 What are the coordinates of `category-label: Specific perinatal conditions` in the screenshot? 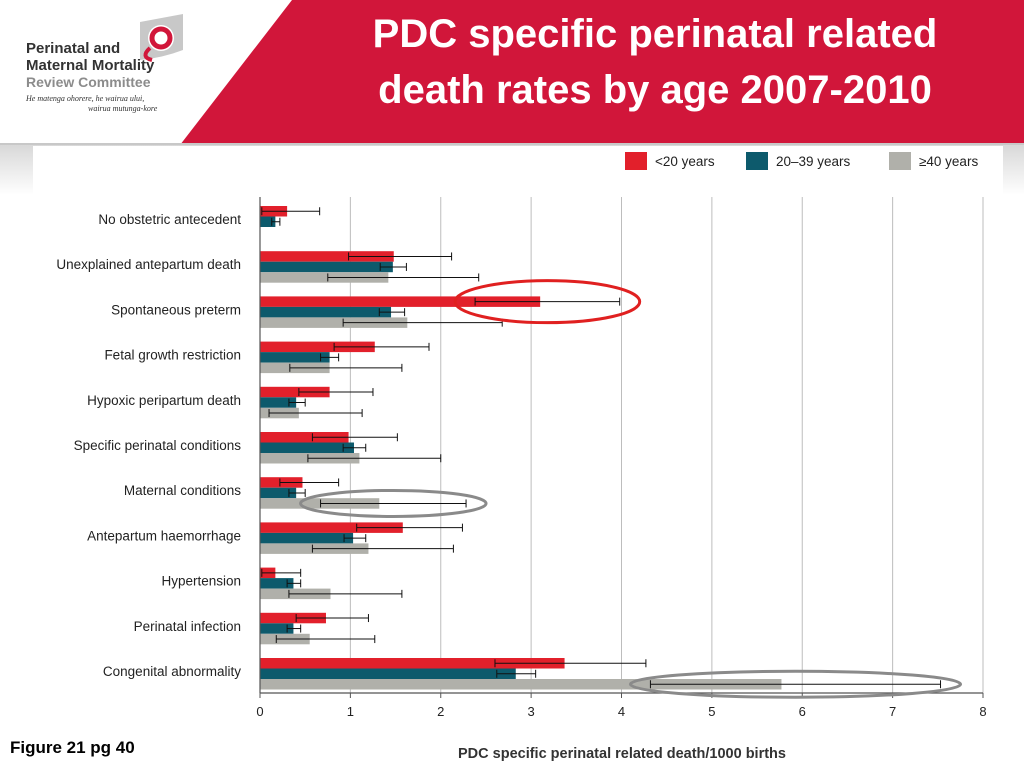 It's located at (158, 445).